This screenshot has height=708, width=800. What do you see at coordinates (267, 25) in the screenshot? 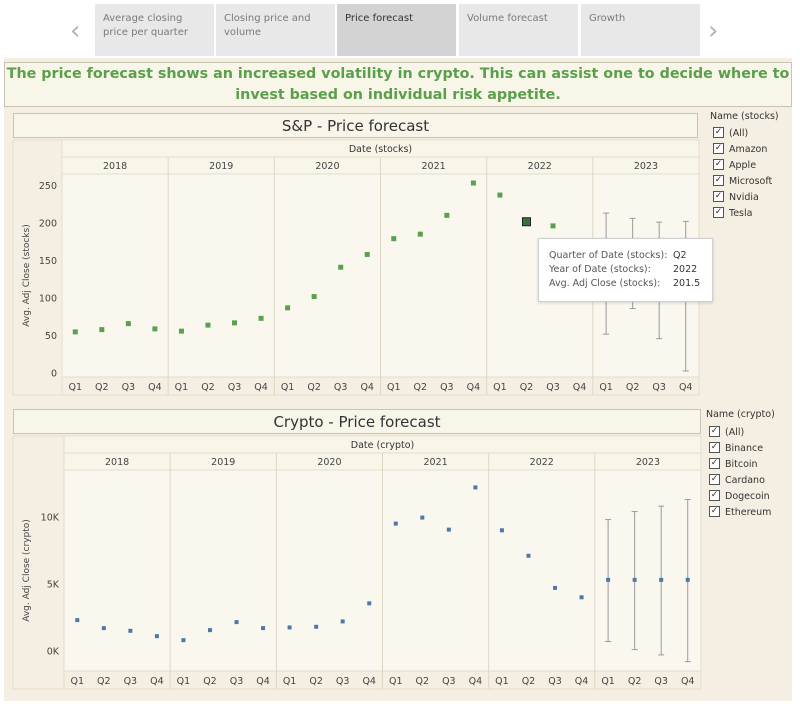
I see `tab-label: Closing price and volume` at bounding box center [267, 25].